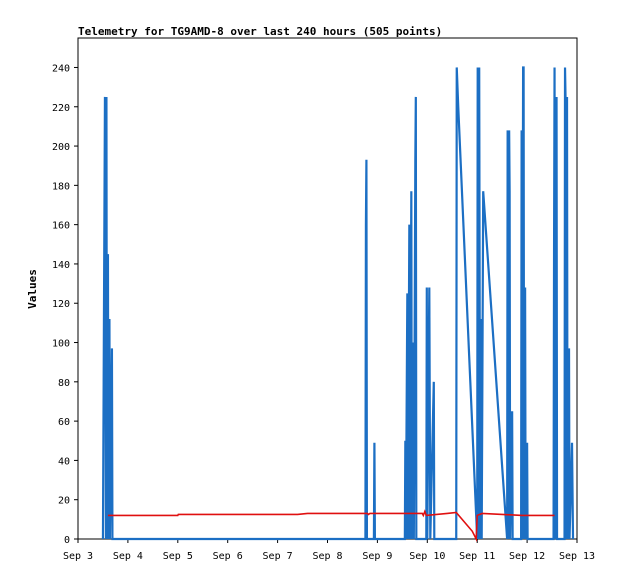 Image resolution: width=618 pixels, height=579 pixels. What do you see at coordinates (61, 186) in the screenshot?
I see `y-tick-label: 180` at bounding box center [61, 186].